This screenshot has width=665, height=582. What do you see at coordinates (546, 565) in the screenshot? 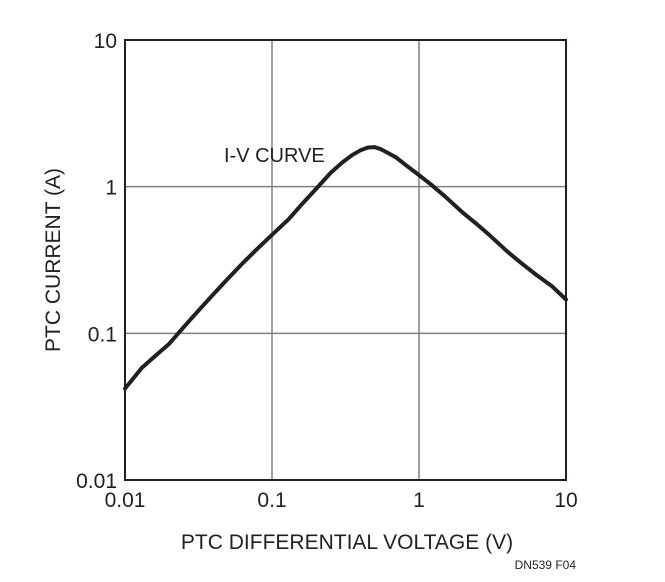
I see `figure-id: DN539 F04` at bounding box center [546, 565].